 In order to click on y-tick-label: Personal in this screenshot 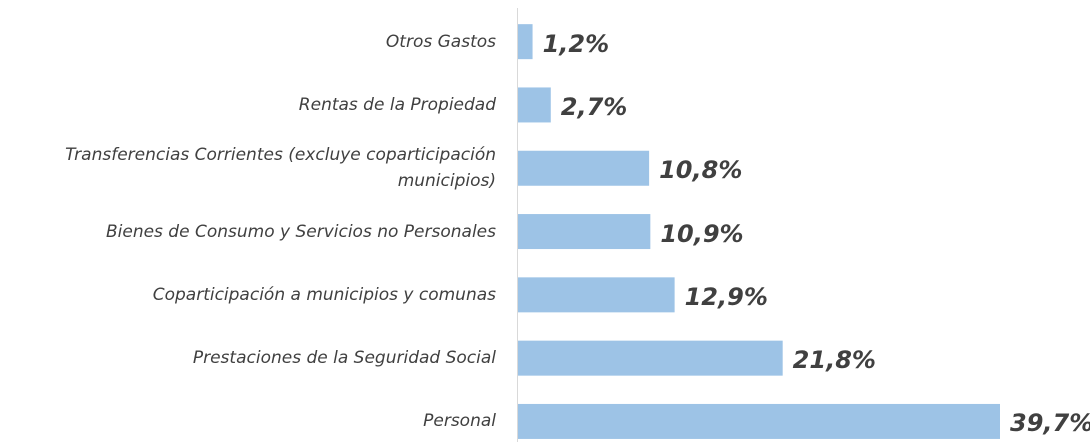, I will do `click(459, 421)`.